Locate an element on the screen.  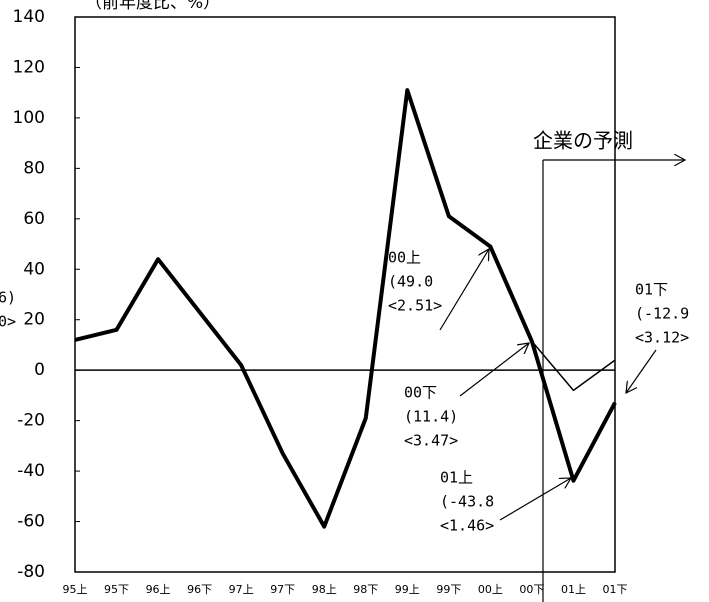
y-tick-label: 120 is located at coordinates (29, 67).